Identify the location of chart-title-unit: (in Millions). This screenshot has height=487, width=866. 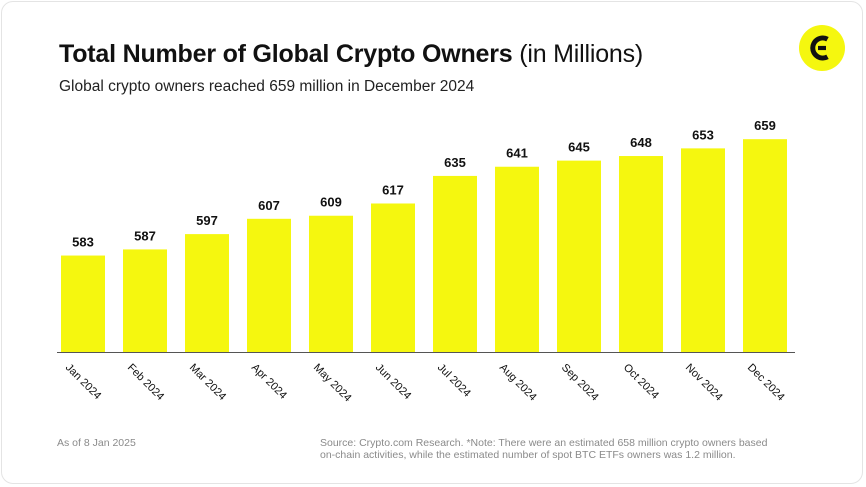
(581, 54).